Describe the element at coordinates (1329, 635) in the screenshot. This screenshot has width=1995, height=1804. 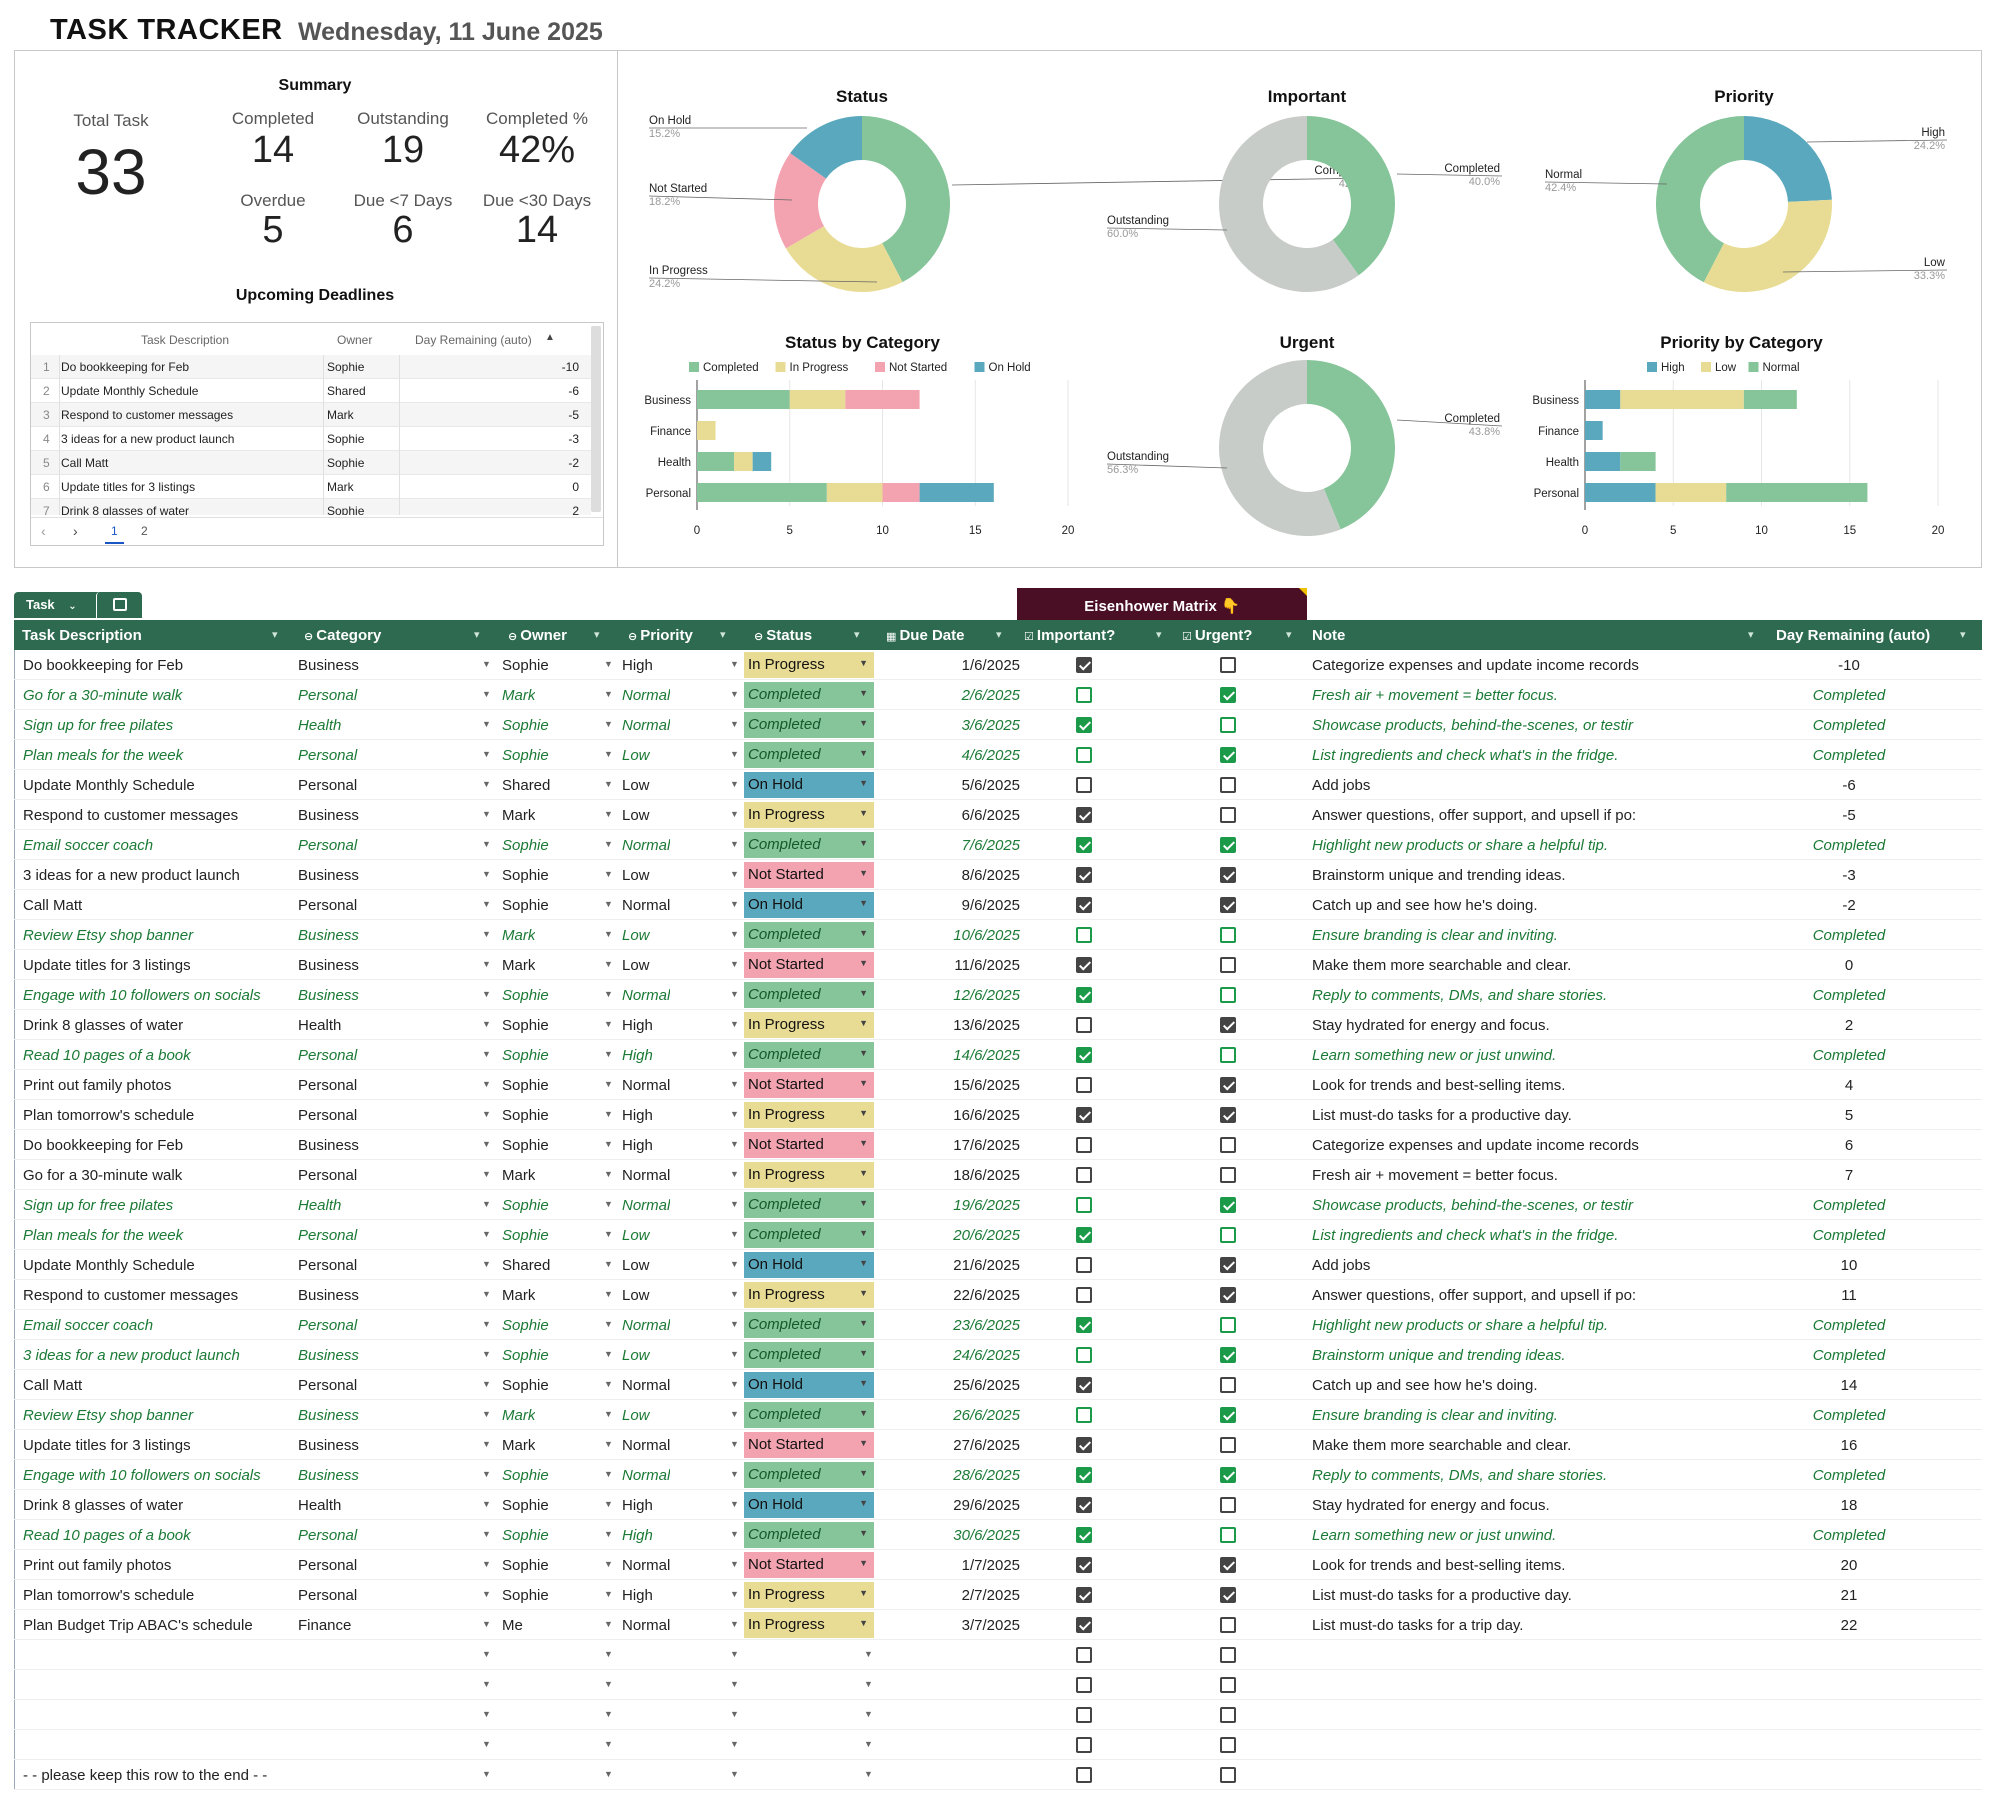
I see `col-note: Note` at that location.